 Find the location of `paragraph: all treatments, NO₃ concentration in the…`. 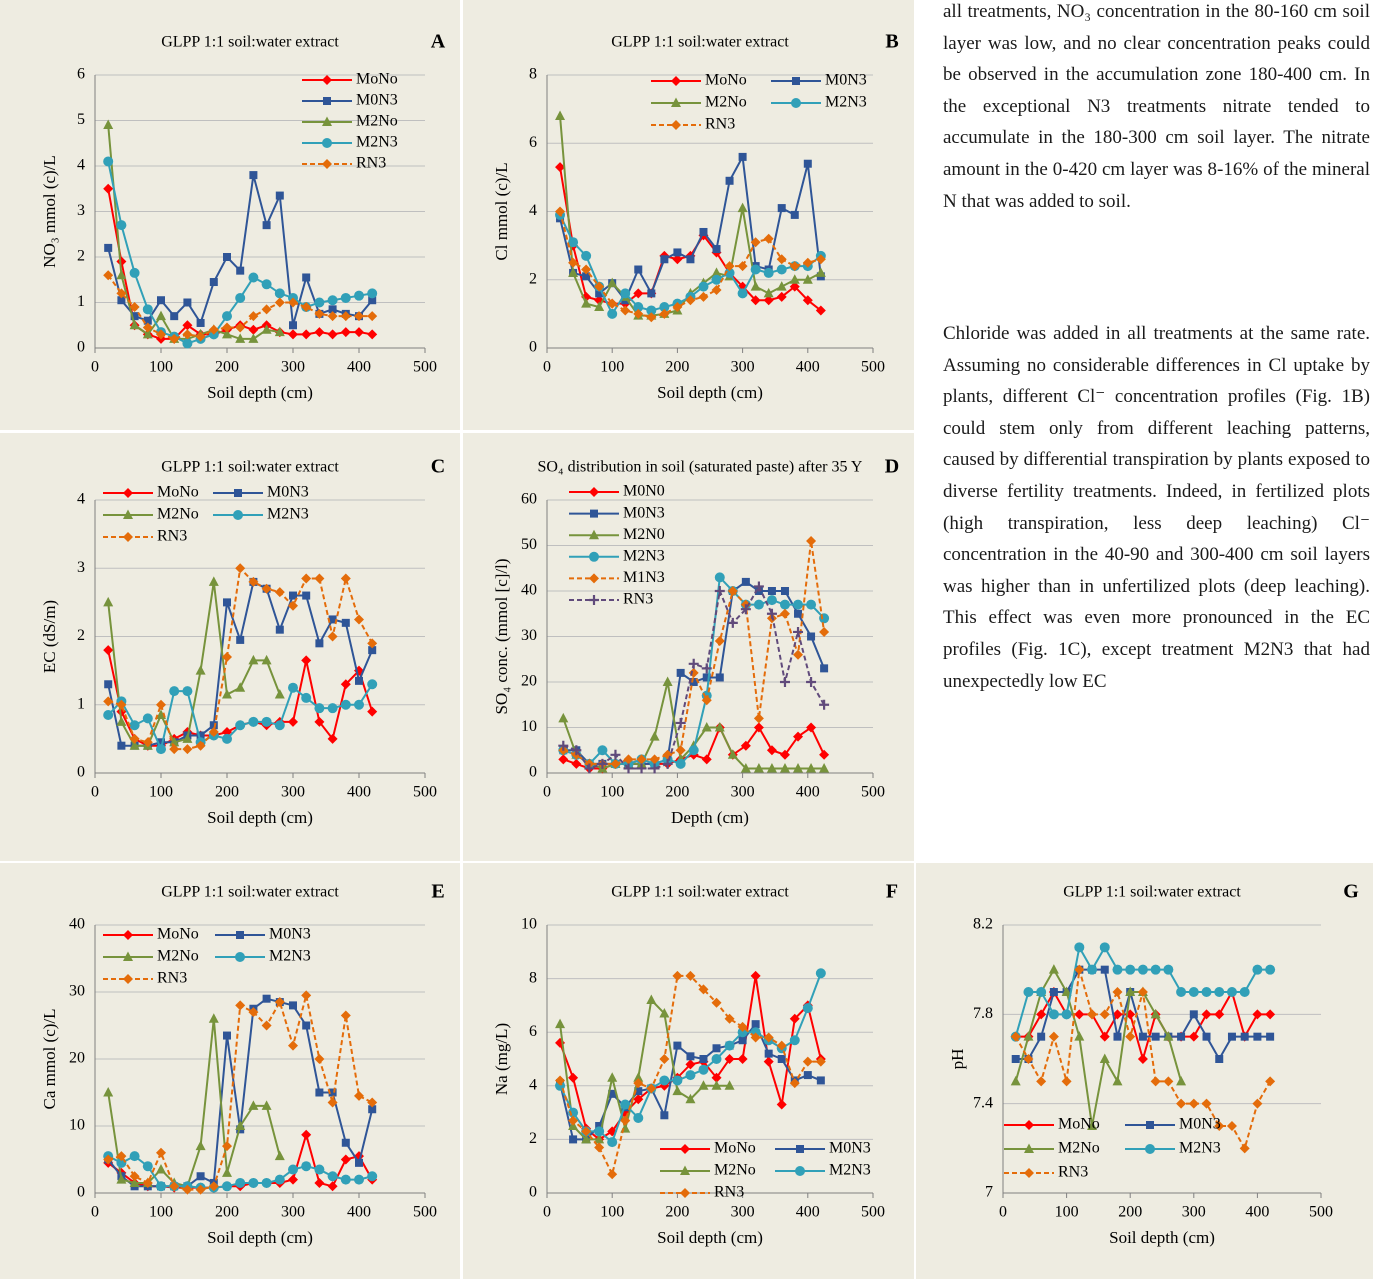

paragraph: all treatments, NO₃ concentration in the… is located at coordinates (1156, 106).